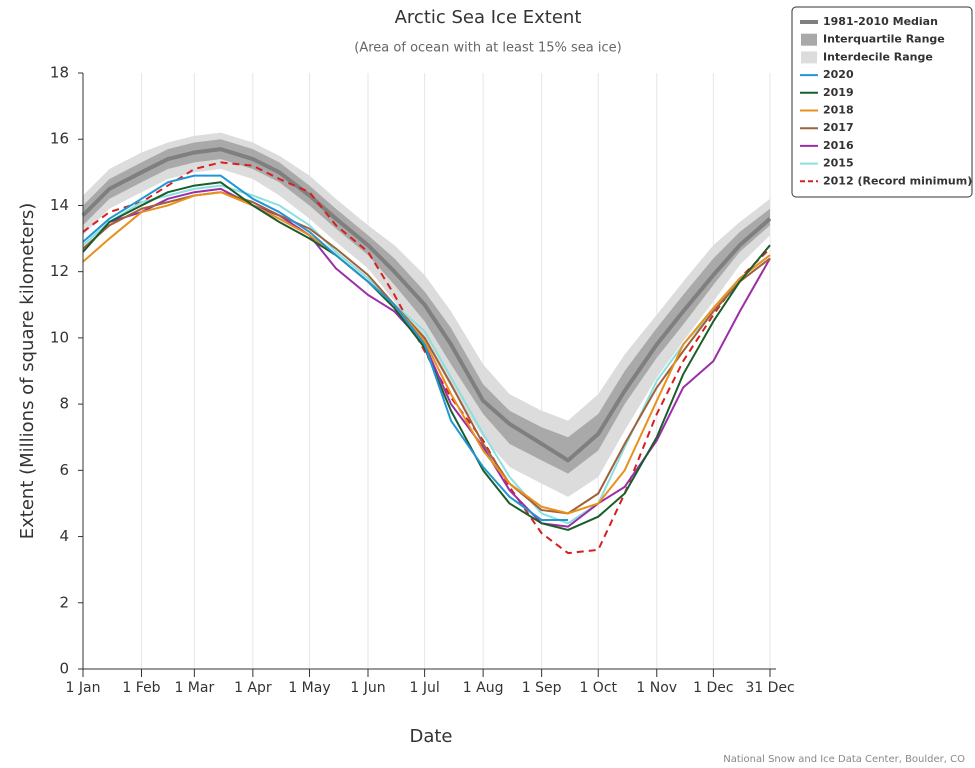 This screenshot has width=975, height=768. I want to click on legend-label: 2015, so click(838, 163).